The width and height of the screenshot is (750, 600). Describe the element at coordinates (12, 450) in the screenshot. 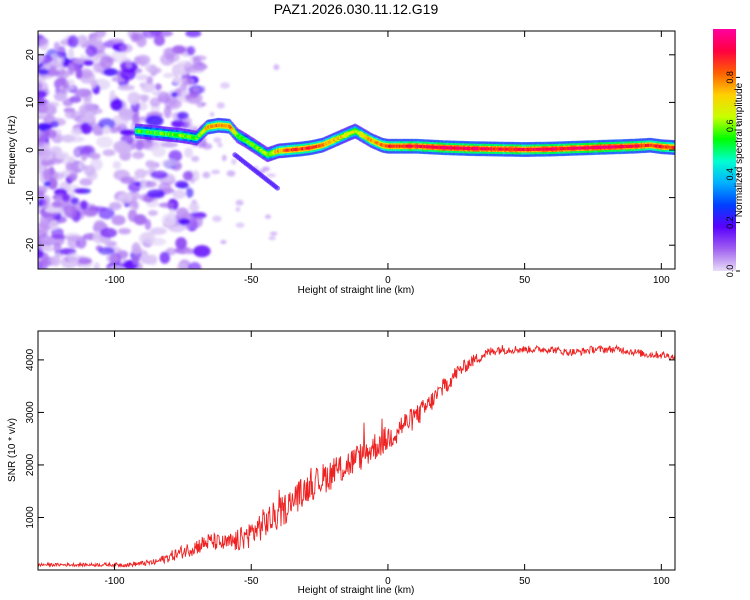

I see `snr-y-axis-label: SNR (10 * v/v)` at that location.